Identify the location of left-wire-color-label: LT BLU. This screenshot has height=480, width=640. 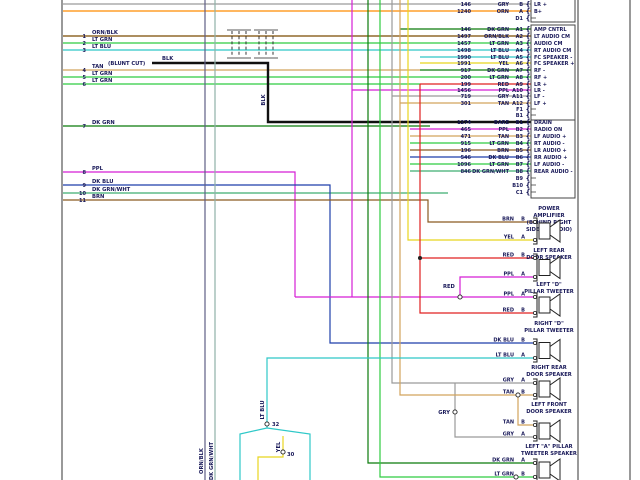
(101, 47).